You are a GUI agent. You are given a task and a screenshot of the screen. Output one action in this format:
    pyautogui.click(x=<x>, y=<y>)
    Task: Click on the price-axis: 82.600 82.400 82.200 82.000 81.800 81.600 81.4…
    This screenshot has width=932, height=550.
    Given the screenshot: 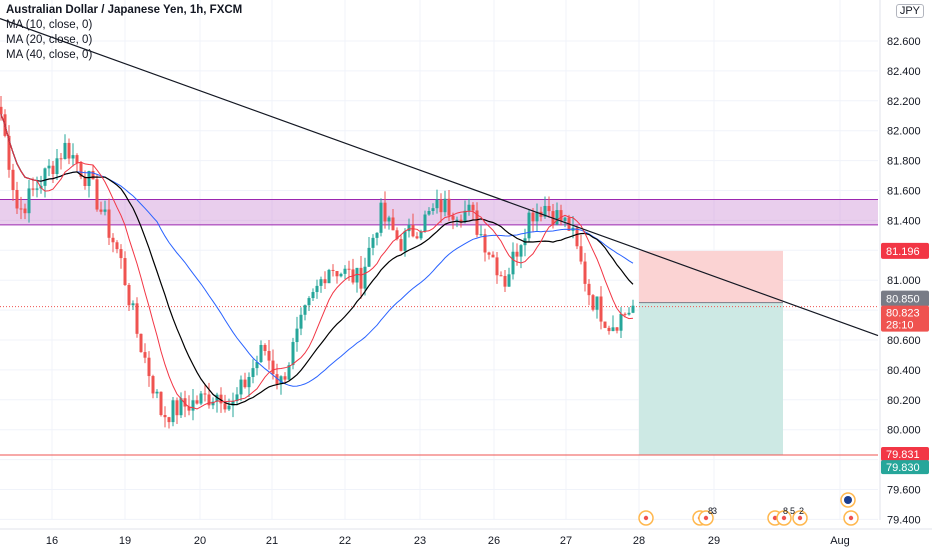 What is the action you would take?
    pyautogui.click(x=904, y=281)
    